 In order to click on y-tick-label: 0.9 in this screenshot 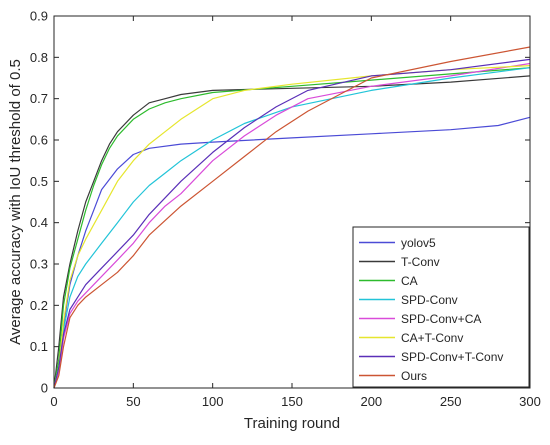, I will do `click(39, 16)`.